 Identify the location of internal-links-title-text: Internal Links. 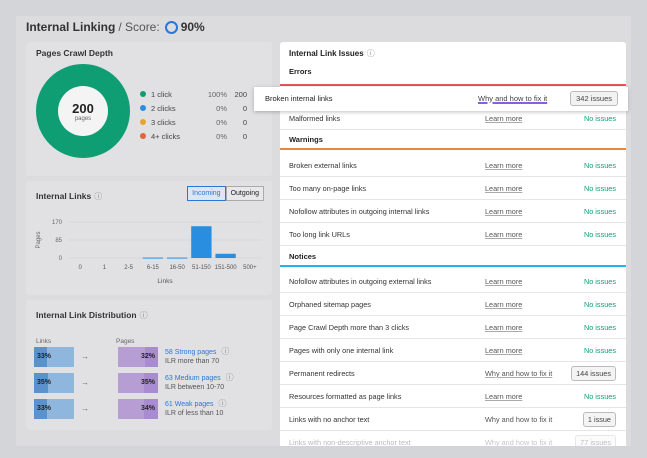
(64, 196).